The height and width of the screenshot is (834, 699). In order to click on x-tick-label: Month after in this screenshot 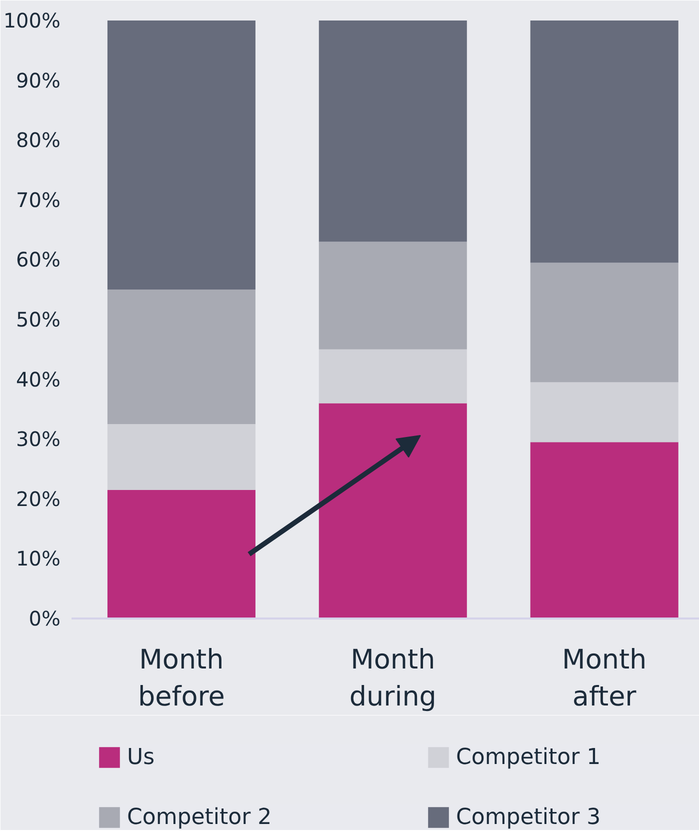, I will do `click(604, 678)`.